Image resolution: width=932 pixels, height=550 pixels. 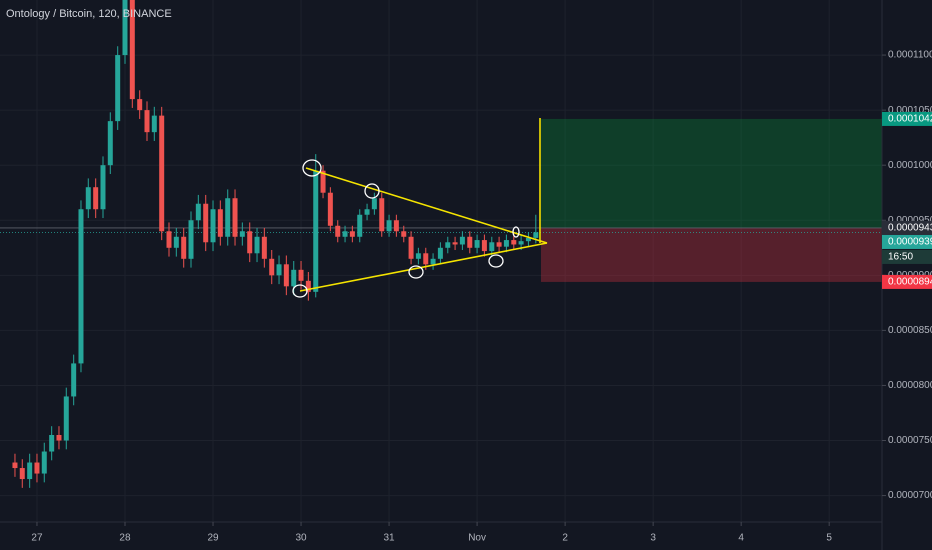 I want to click on last-price-label-bg, so click(x=907, y=241).